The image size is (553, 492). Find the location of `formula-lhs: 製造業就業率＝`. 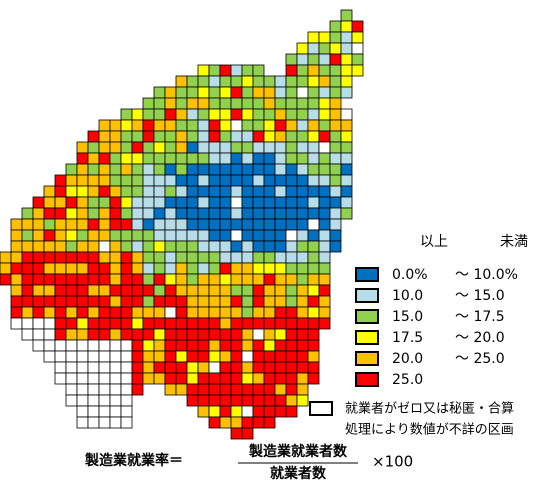

formula-lhs: 製造業就業率＝ is located at coordinates (133, 460).